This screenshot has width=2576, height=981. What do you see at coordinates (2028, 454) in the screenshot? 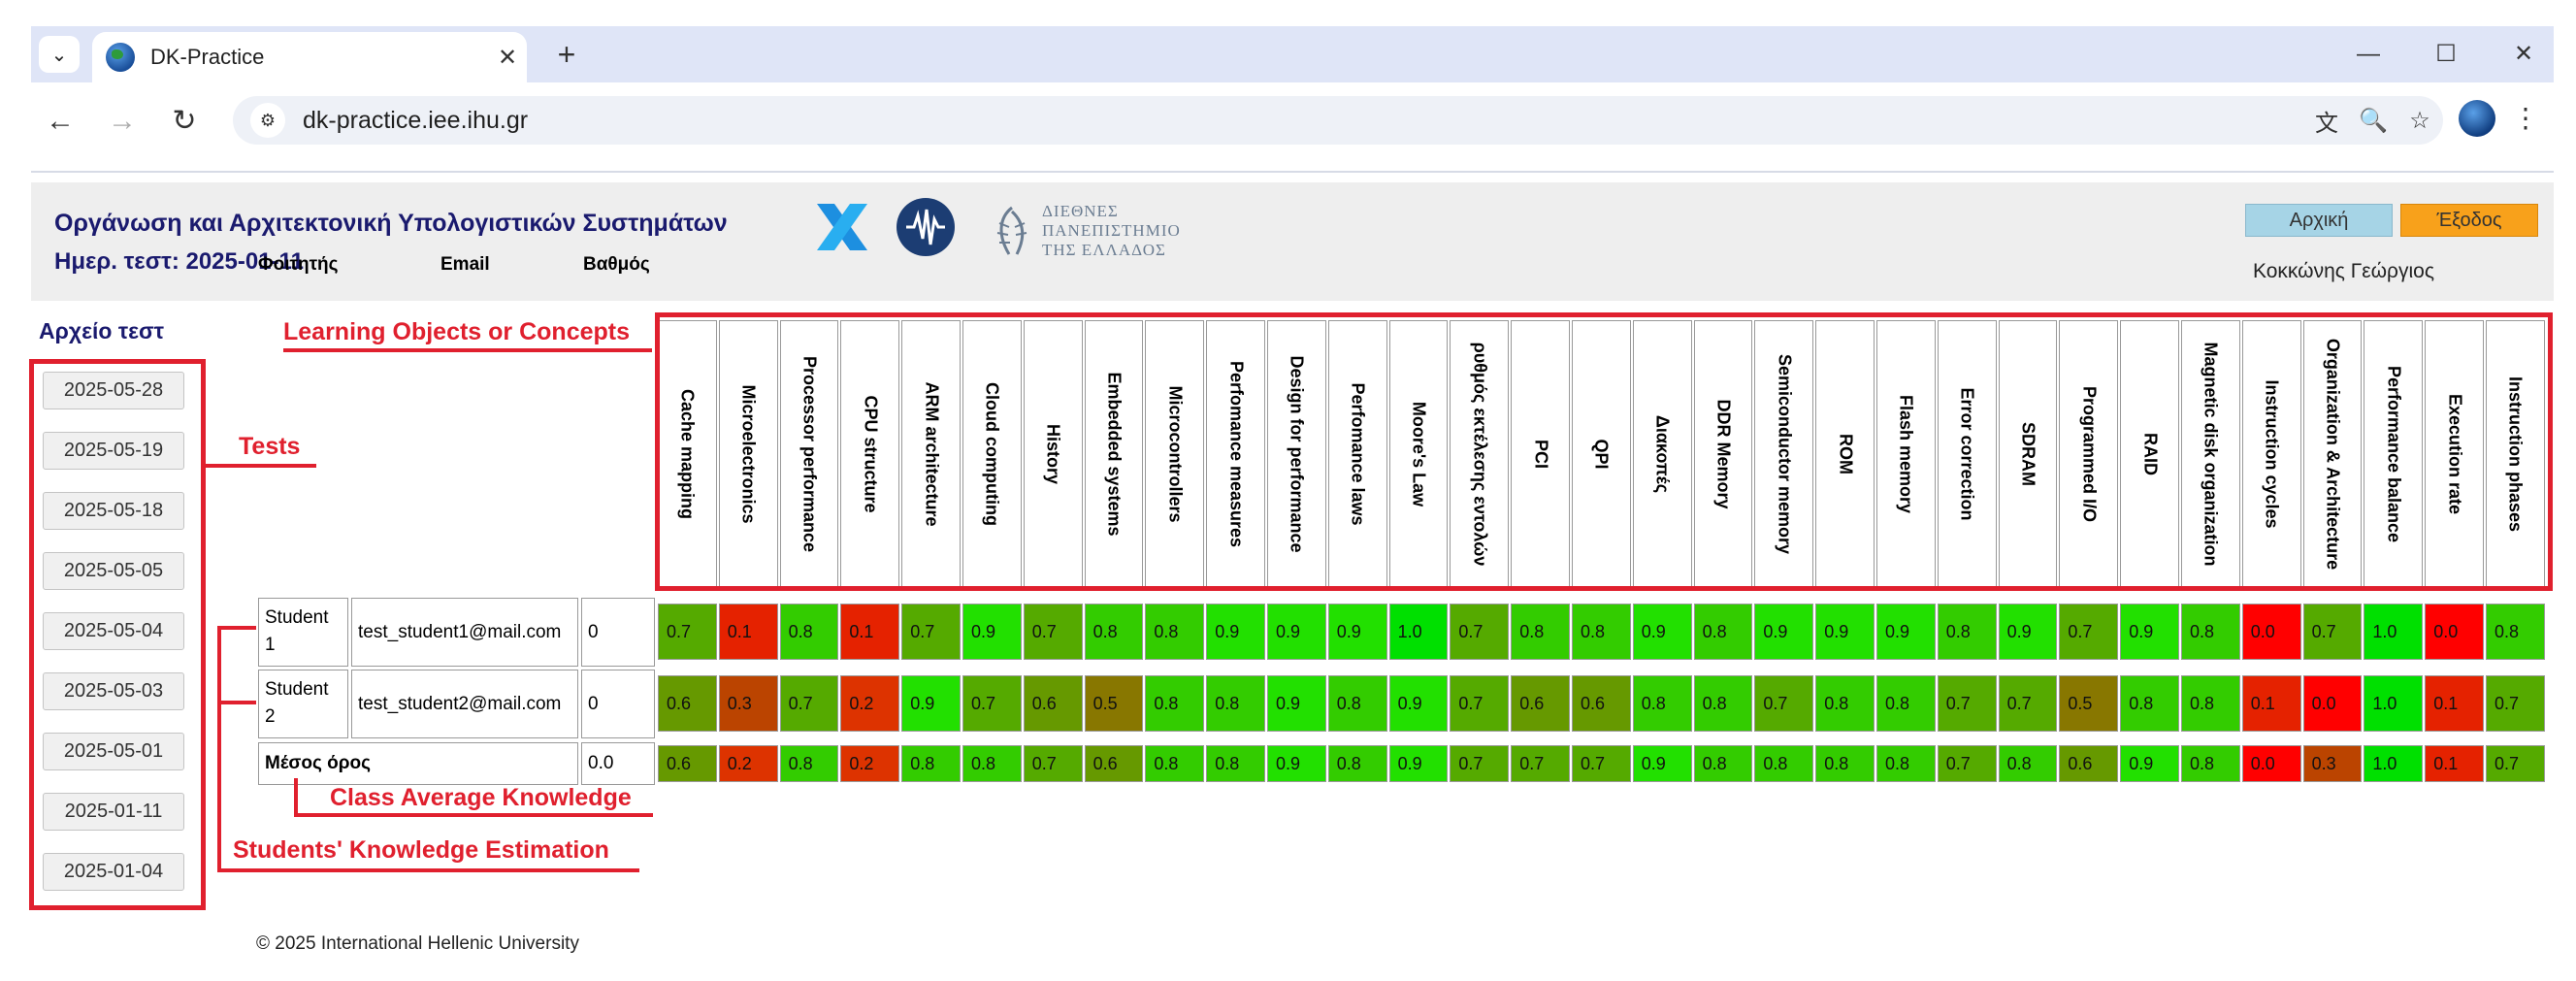
I see `concept-header: SDRAM` at bounding box center [2028, 454].